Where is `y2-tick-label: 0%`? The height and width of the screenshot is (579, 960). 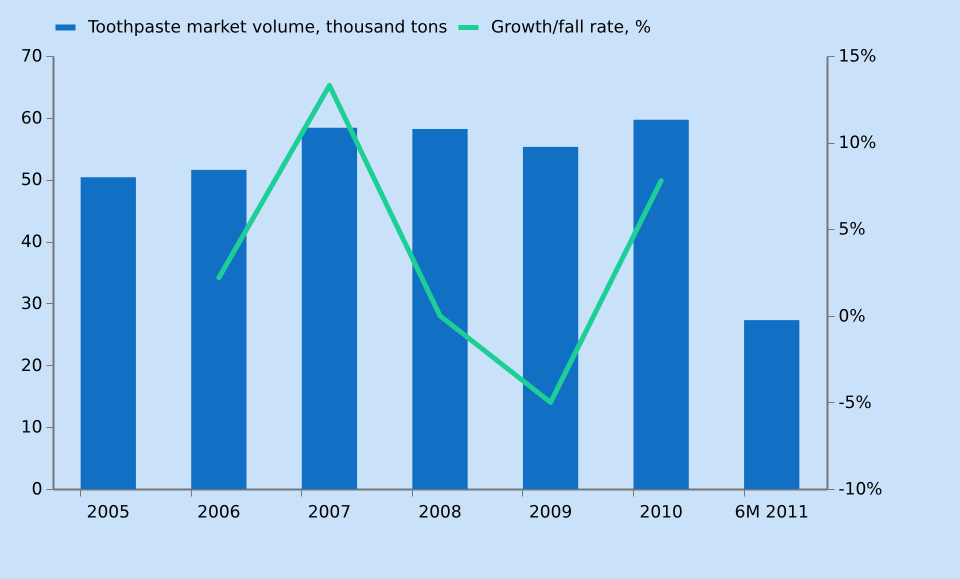
y2-tick-label: 0% is located at coordinates (852, 316).